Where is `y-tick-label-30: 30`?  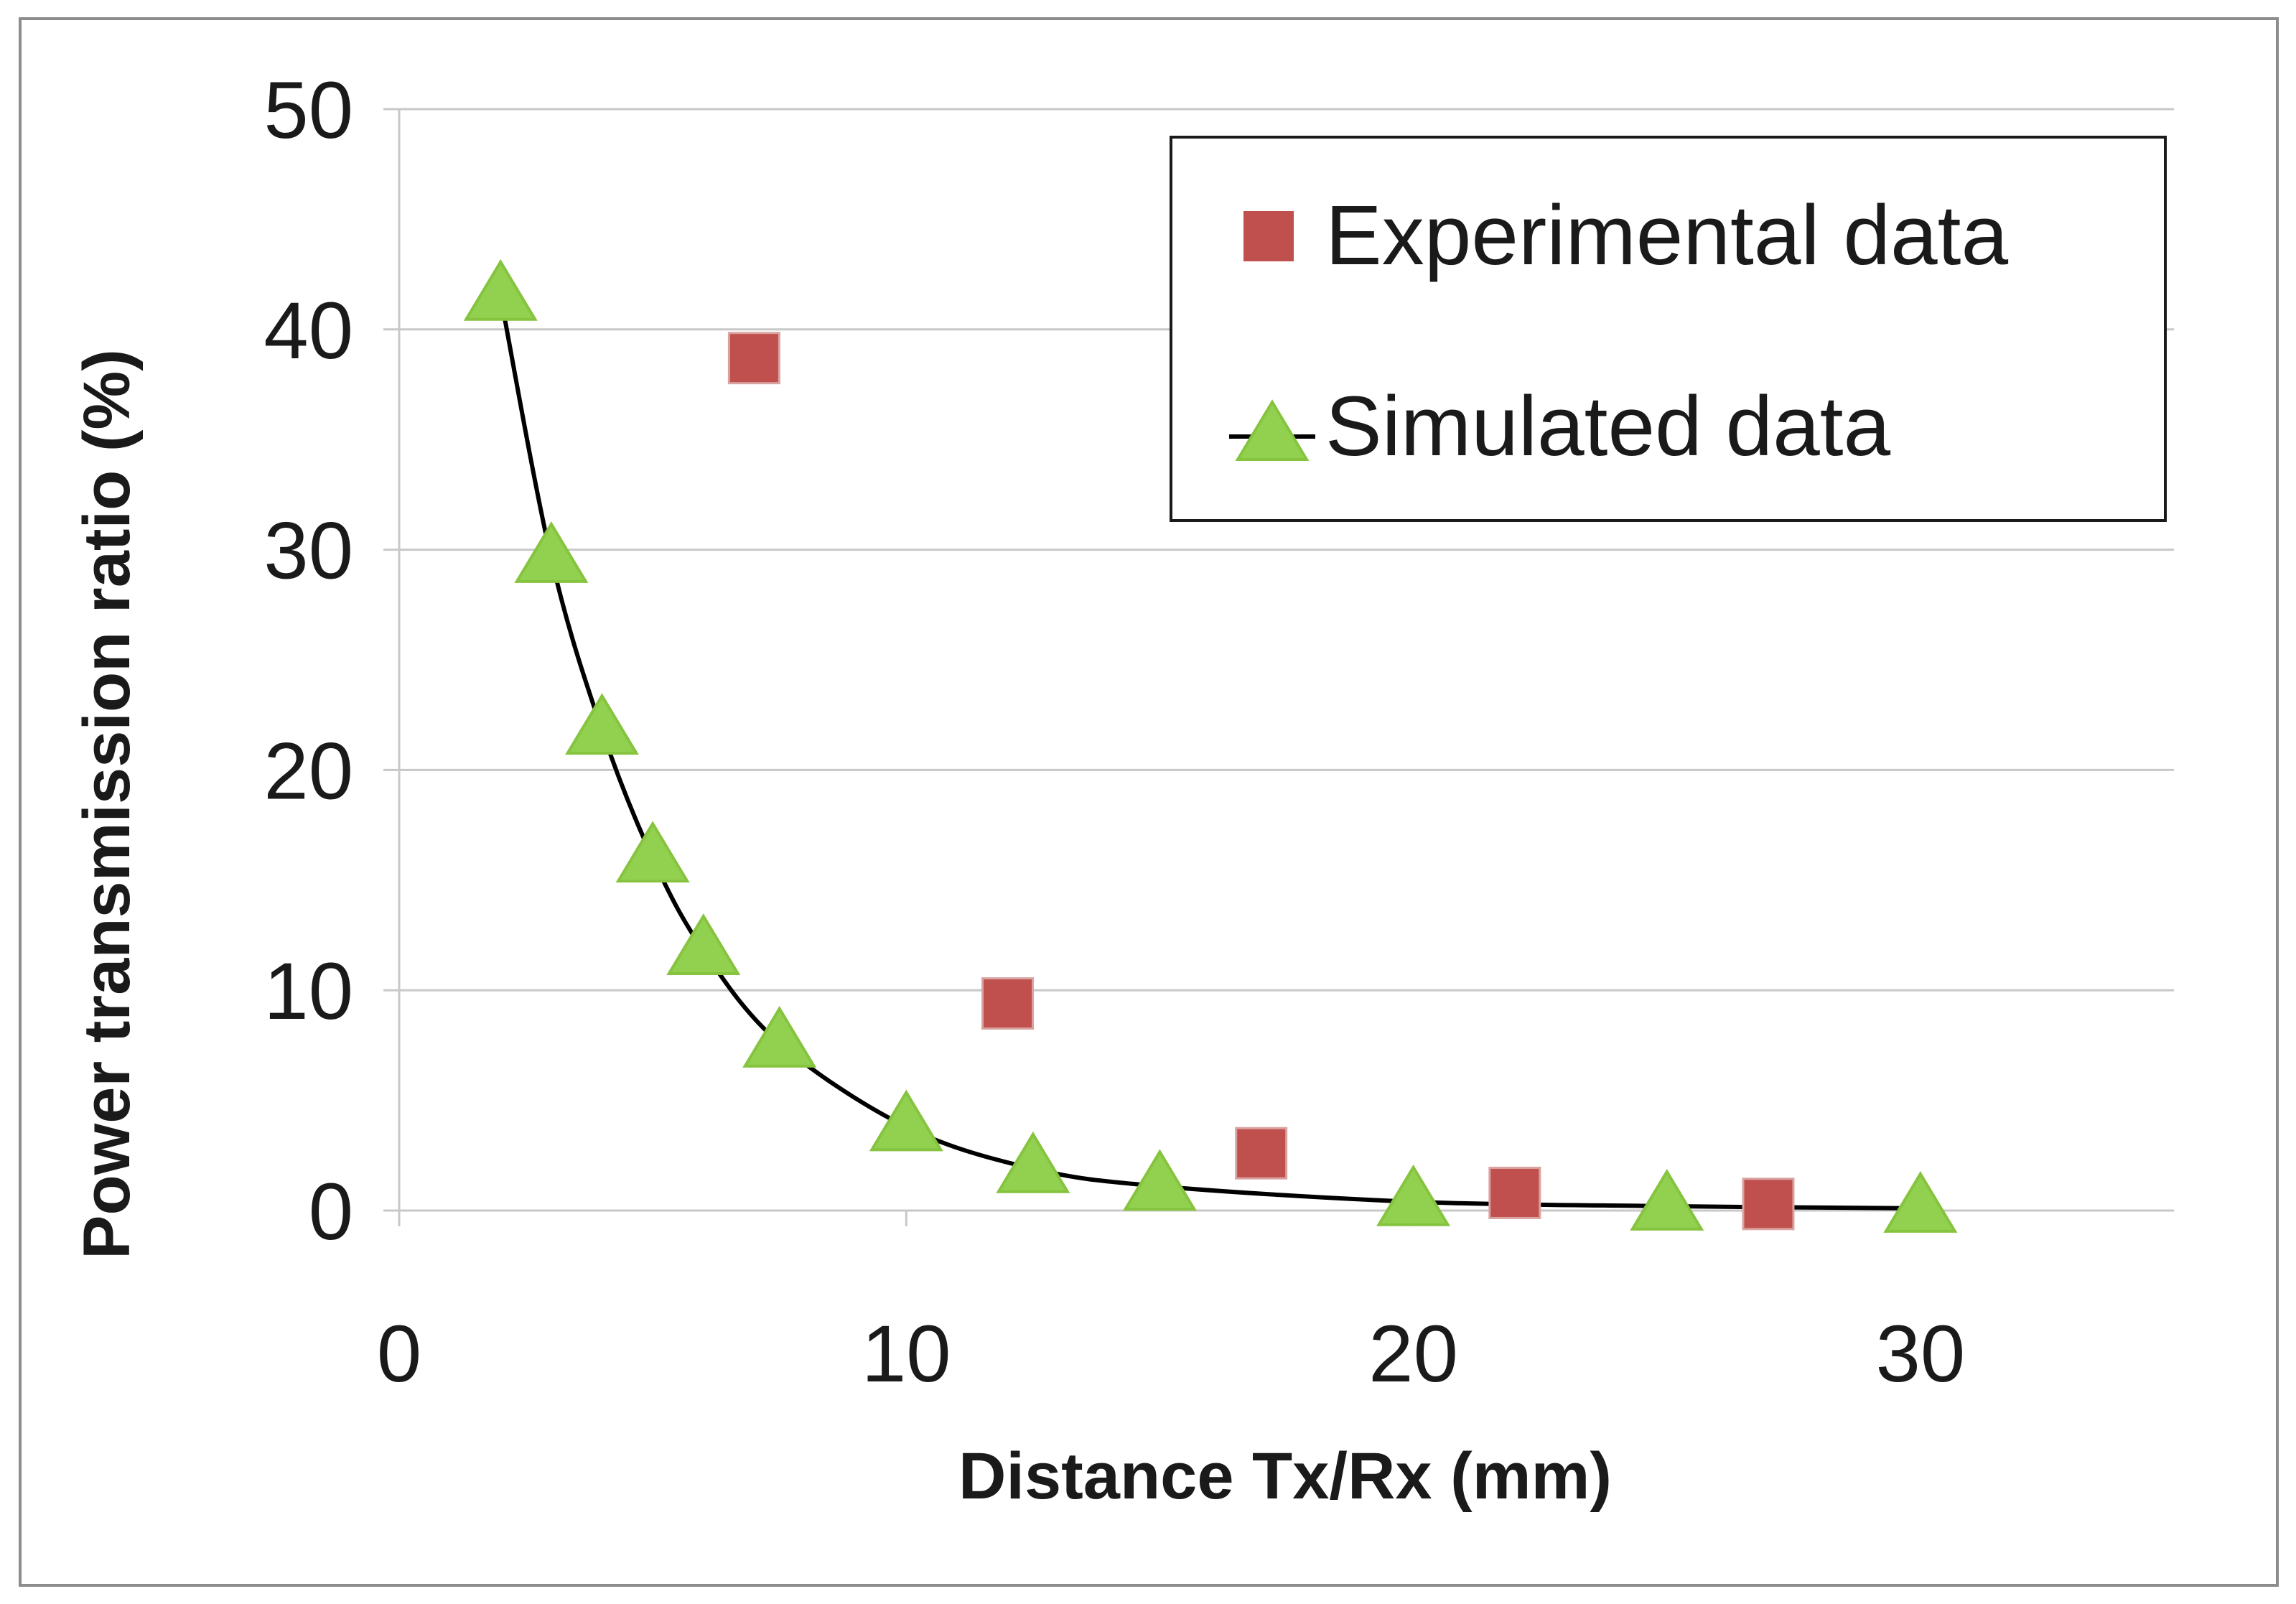
y-tick-label-30: 30 is located at coordinates (308, 551).